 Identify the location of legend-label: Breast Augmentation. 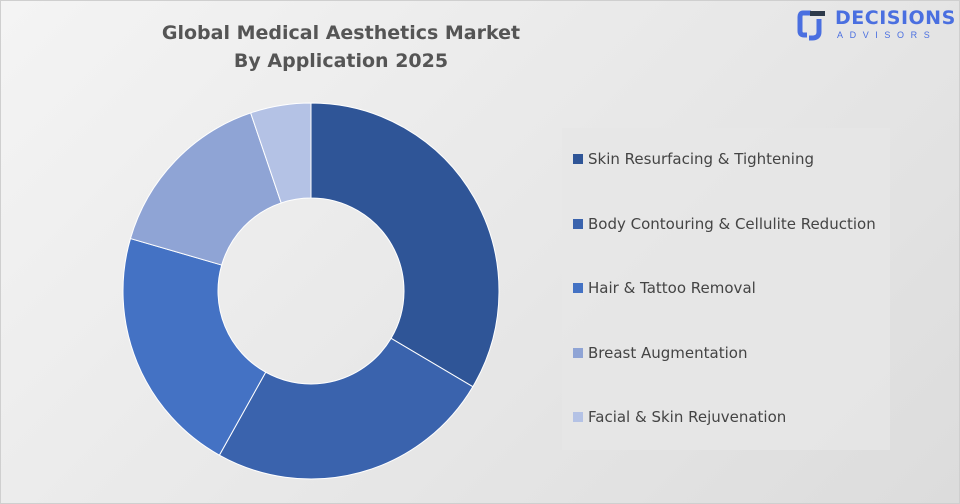
(668, 352).